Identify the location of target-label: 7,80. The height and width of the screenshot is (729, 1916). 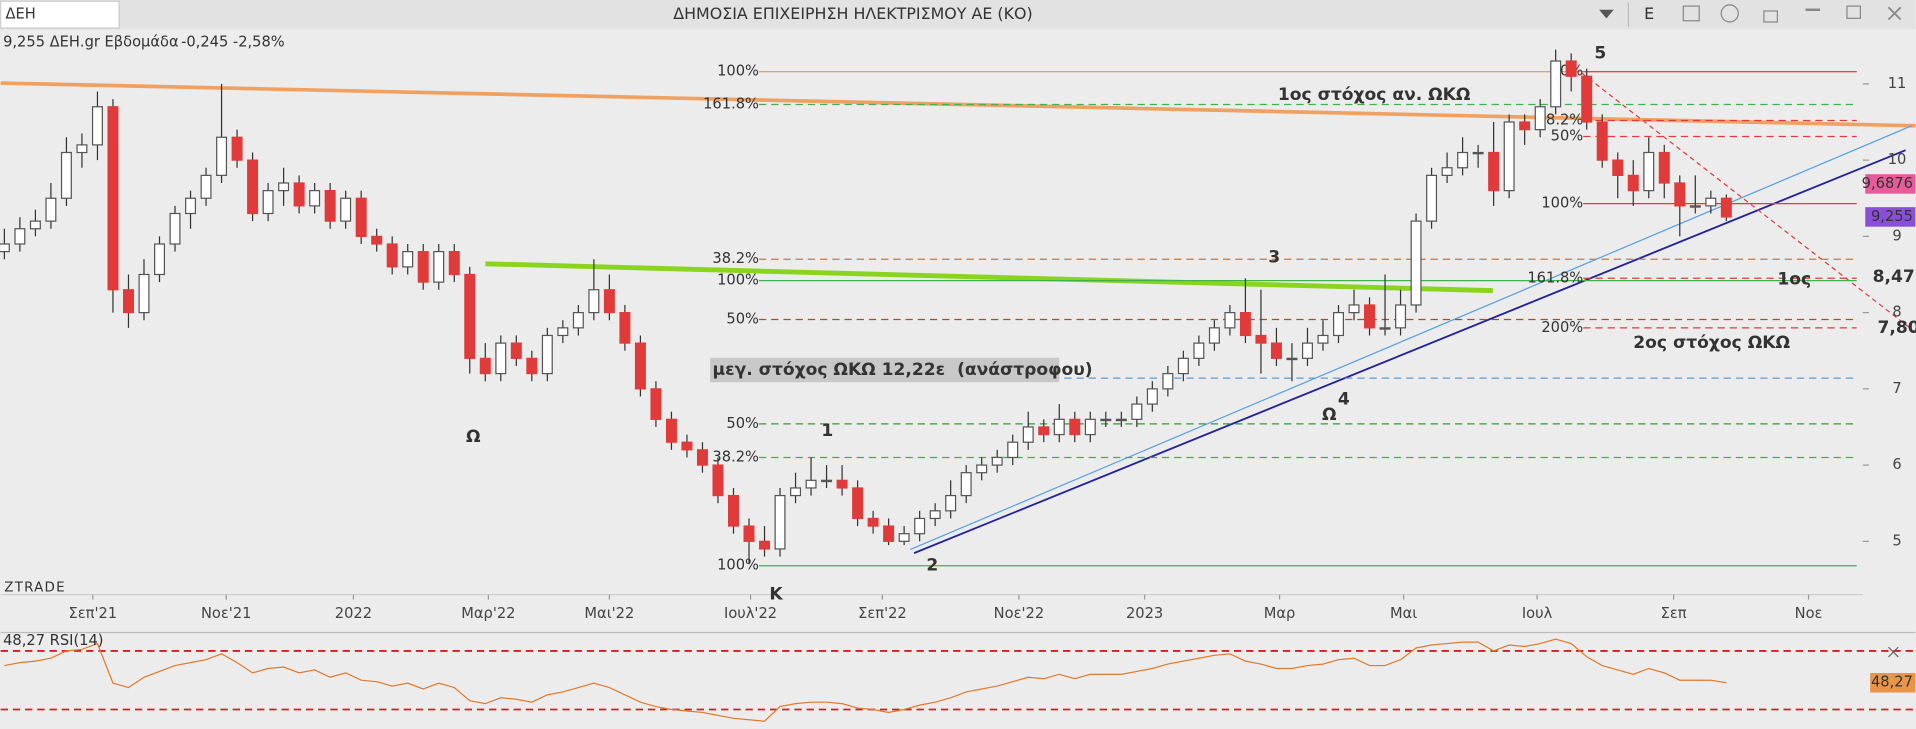
(1896, 328).